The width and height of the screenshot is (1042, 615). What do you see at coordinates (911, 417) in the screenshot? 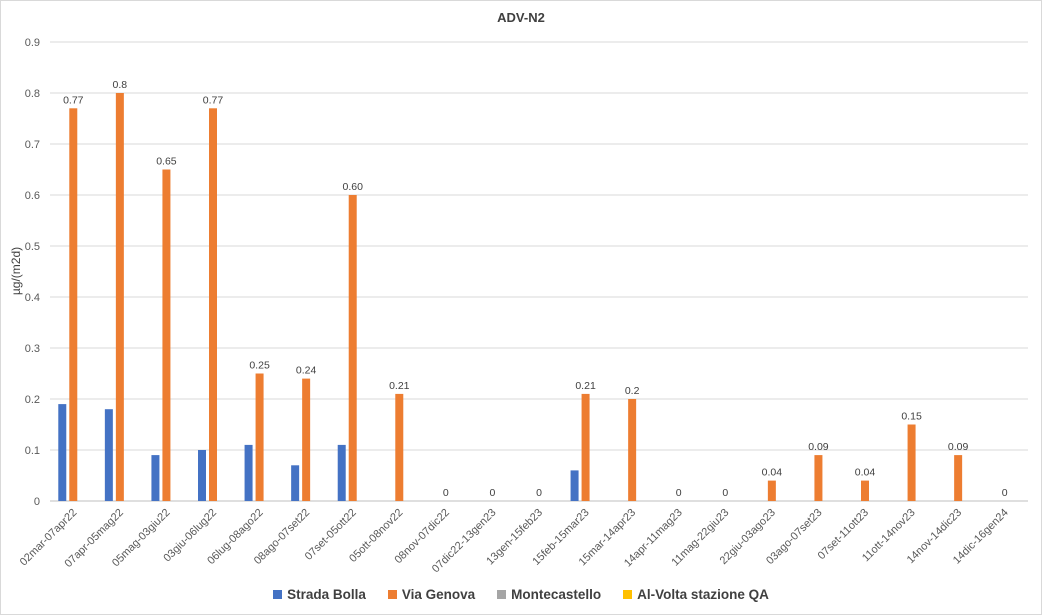
I see `data-label: 0.15` at bounding box center [911, 417].